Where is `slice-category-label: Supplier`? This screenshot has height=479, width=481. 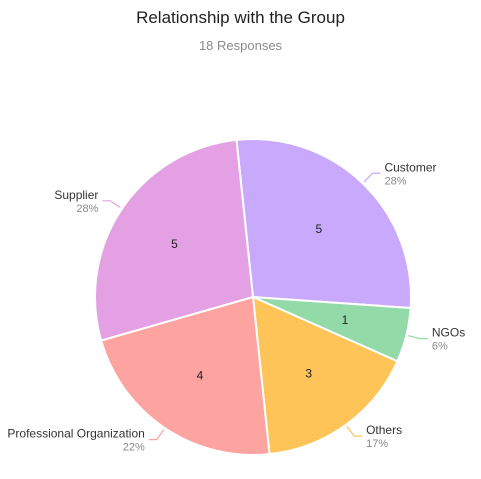 slice-category-label: Supplier is located at coordinates (76, 195).